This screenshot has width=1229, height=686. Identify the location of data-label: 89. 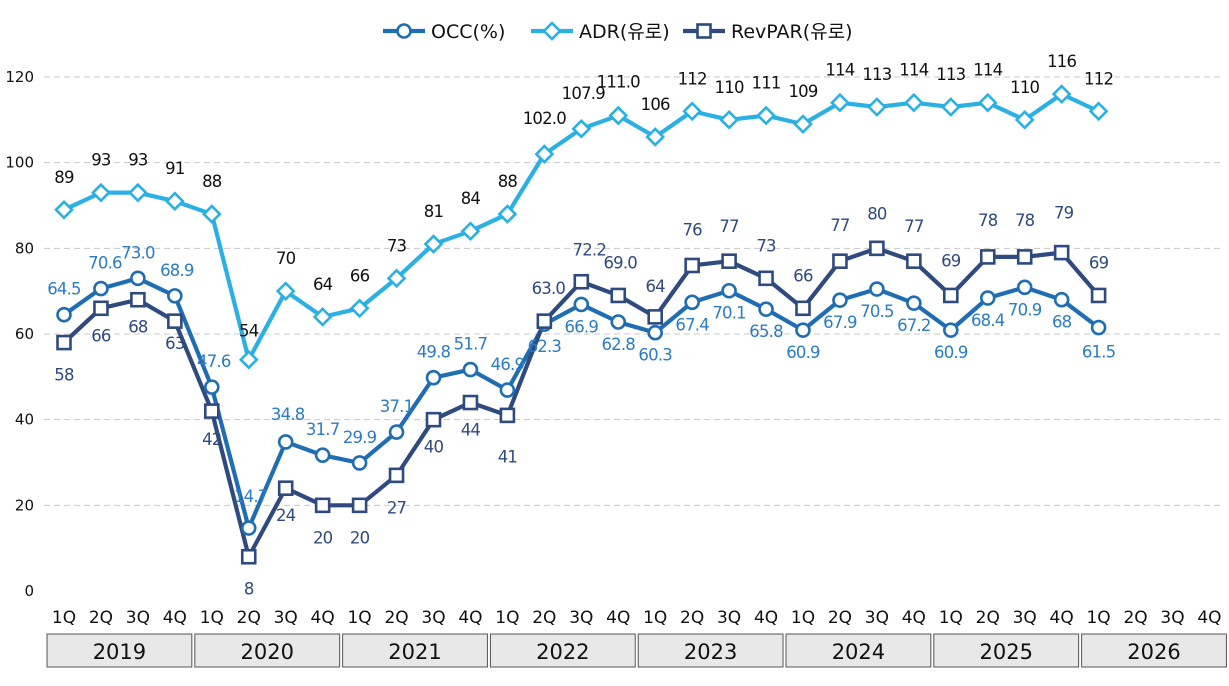
(64, 177).